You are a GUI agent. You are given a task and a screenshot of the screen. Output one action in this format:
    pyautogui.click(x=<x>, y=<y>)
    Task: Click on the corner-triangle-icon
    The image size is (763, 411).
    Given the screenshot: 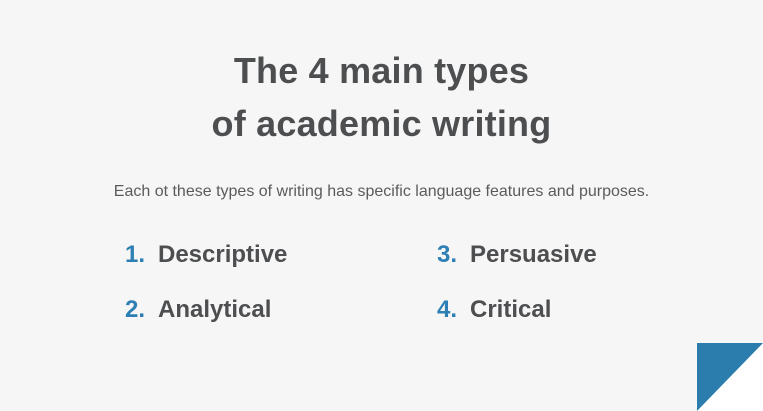 What is the action you would take?
    pyautogui.click(x=730, y=377)
    